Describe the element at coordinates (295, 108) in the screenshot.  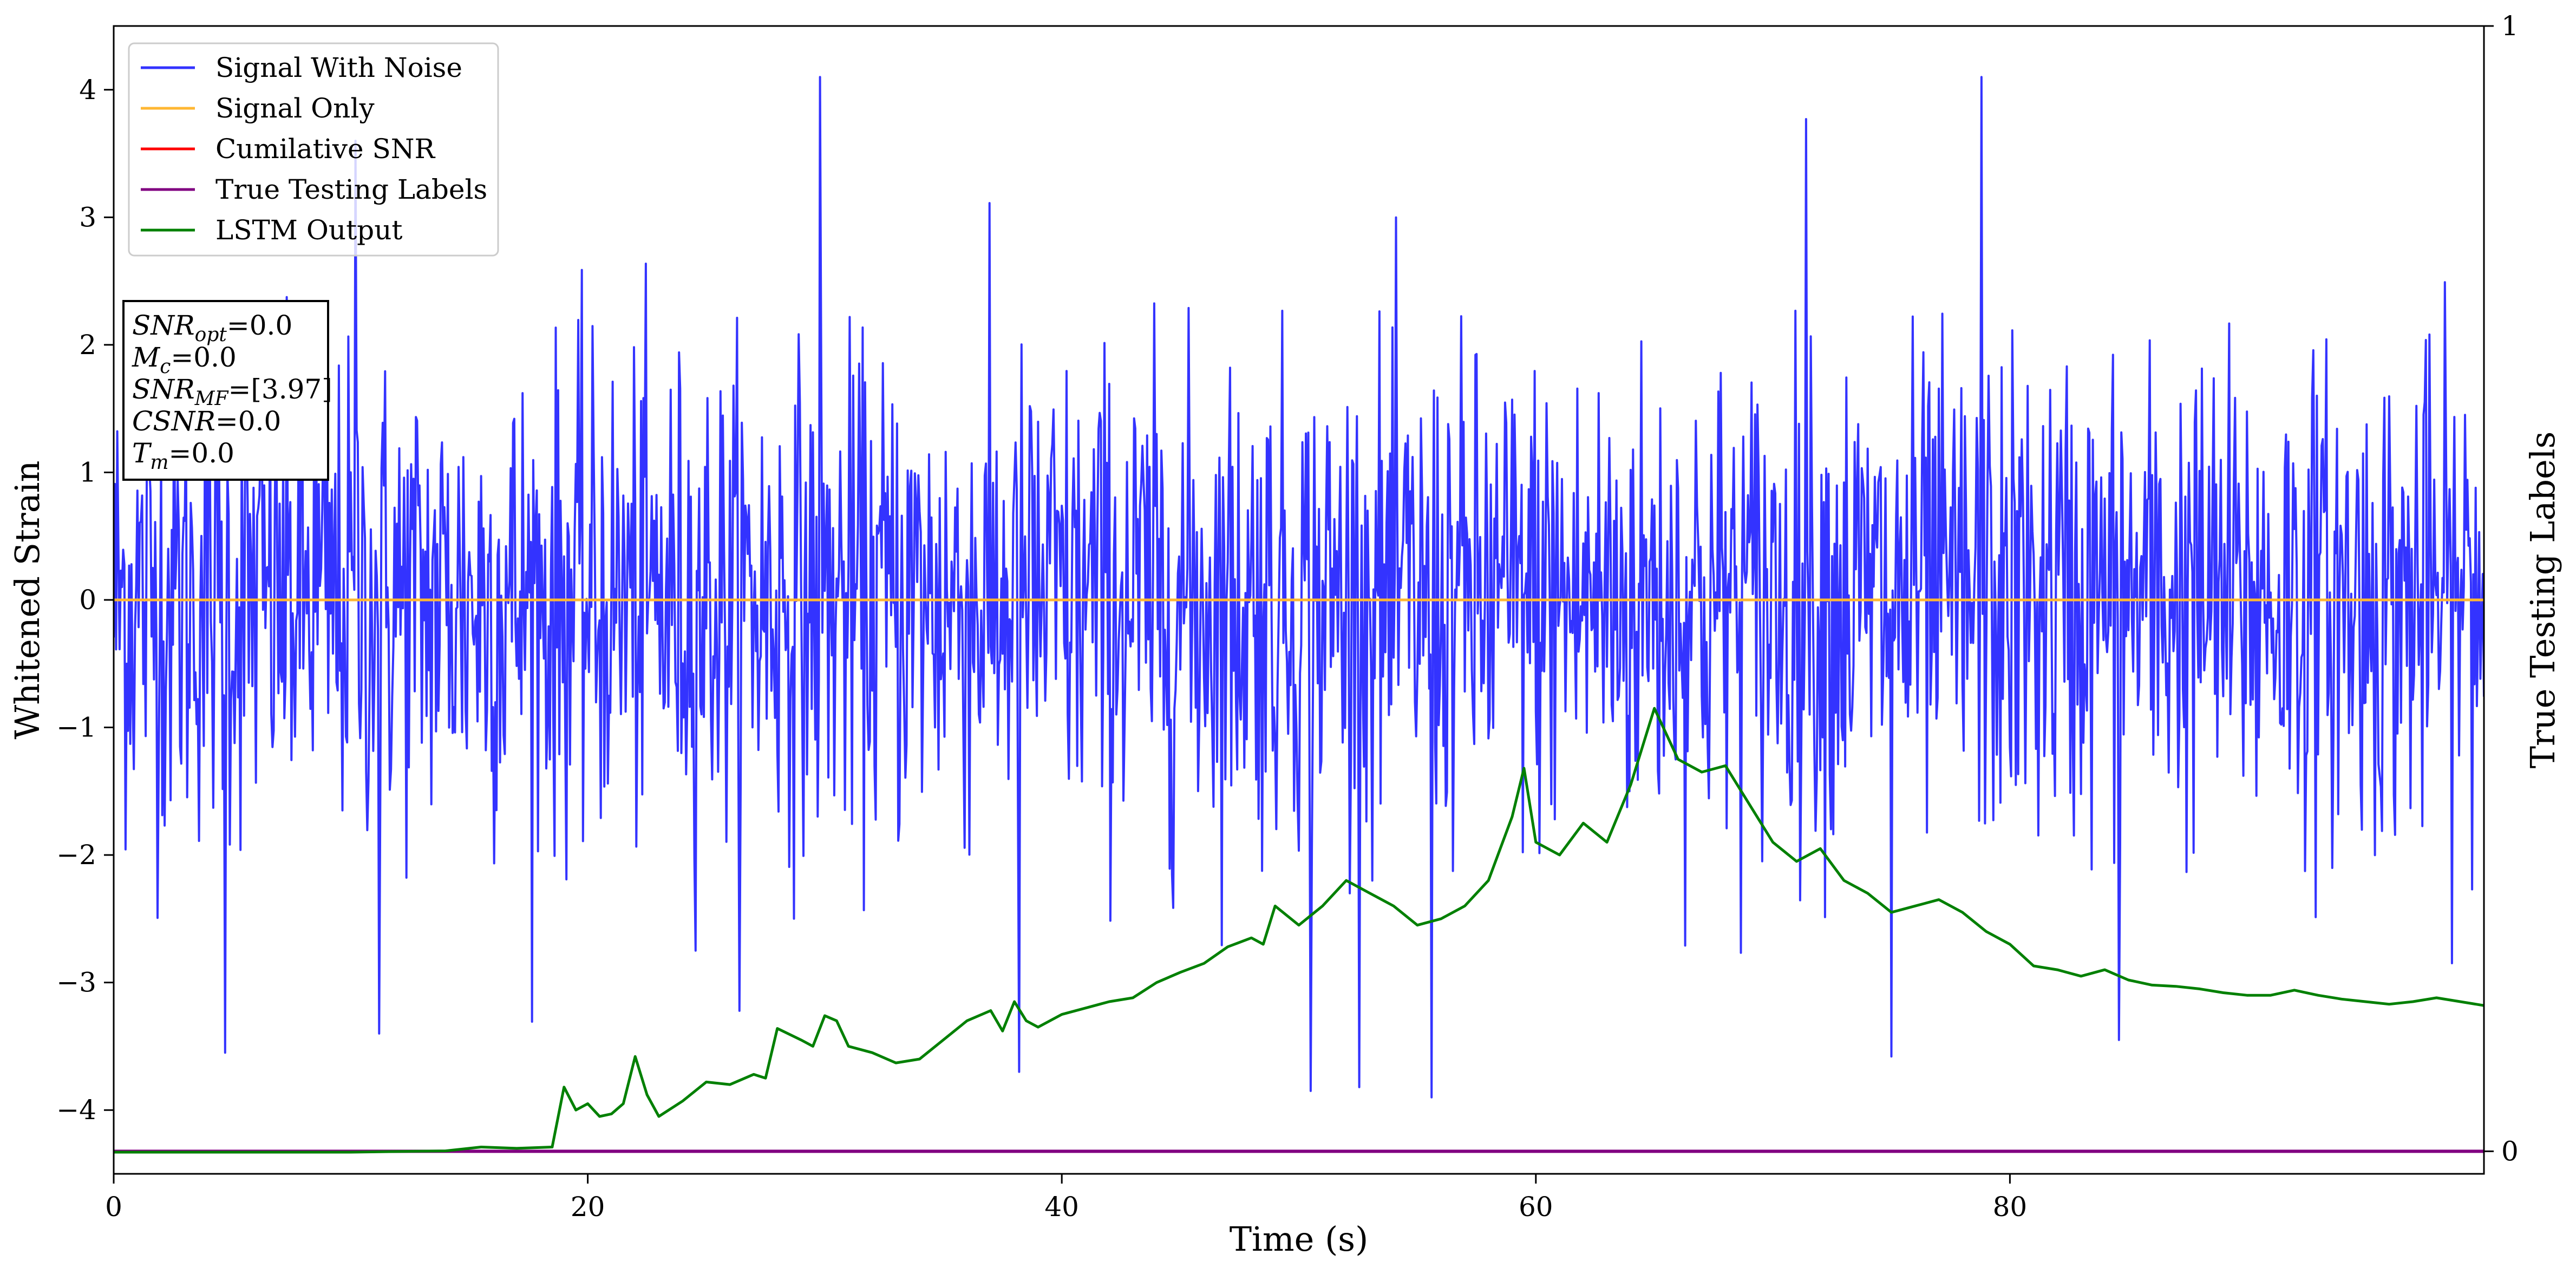
I see `legend-label: Signal Only` at that location.